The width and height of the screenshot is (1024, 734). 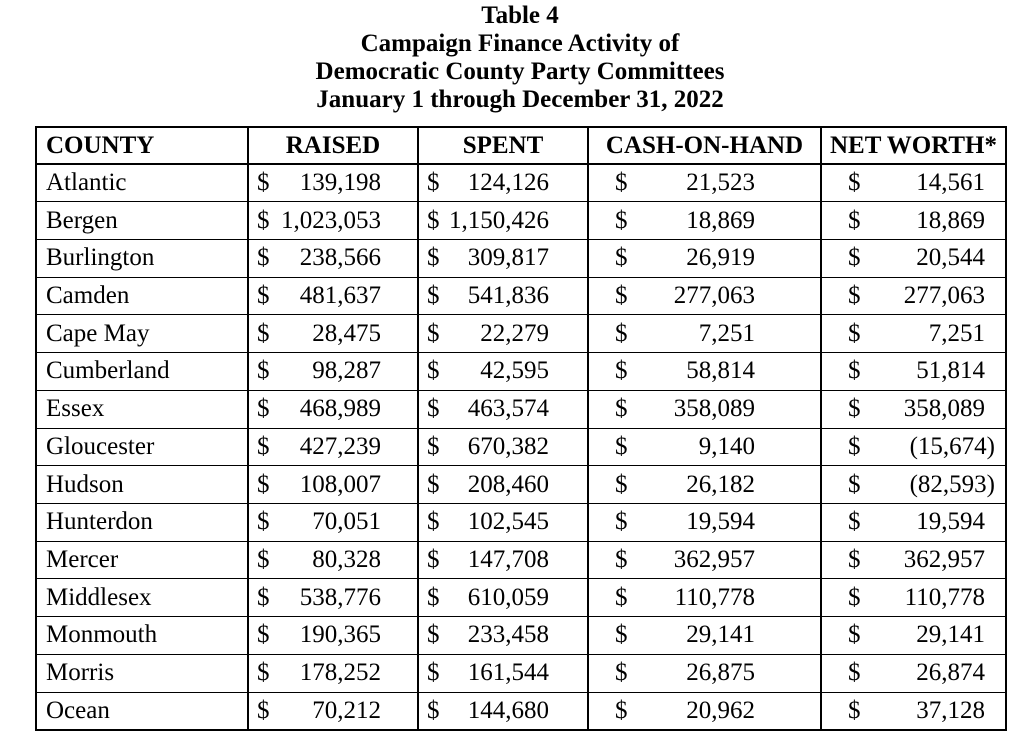 What do you see at coordinates (142, 334) in the screenshot?
I see `county-cell: Cape May` at bounding box center [142, 334].